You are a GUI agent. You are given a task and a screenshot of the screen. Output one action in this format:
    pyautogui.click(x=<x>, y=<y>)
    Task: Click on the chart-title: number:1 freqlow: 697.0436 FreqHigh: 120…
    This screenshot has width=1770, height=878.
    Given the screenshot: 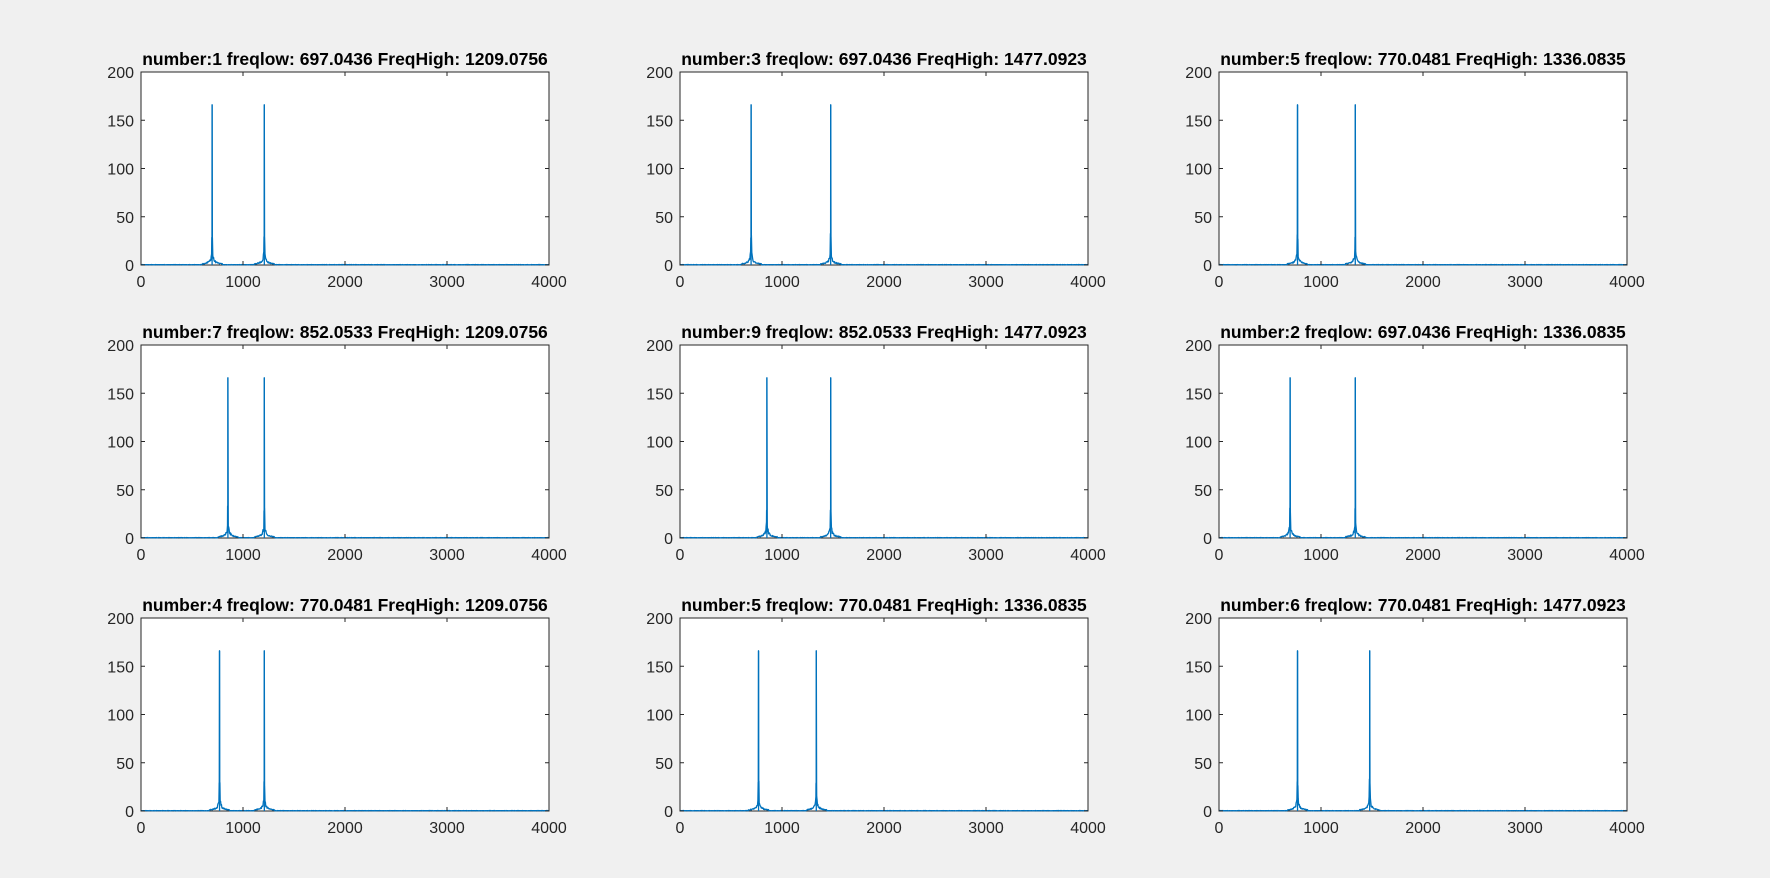 What is the action you would take?
    pyautogui.click(x=345, y=59)
    